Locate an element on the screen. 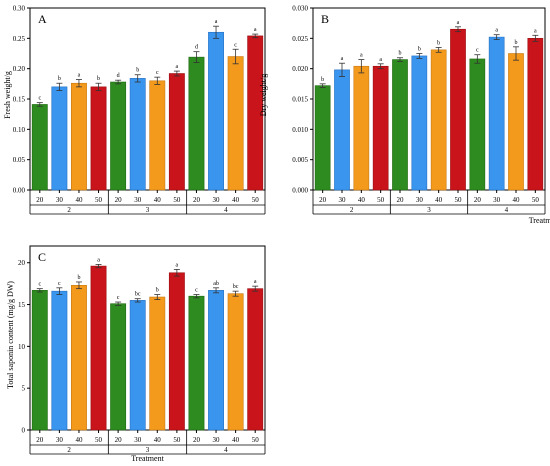 This screenshot has height=466, width=550. y-tick-label: 10 is located at coordinates (22, 347).